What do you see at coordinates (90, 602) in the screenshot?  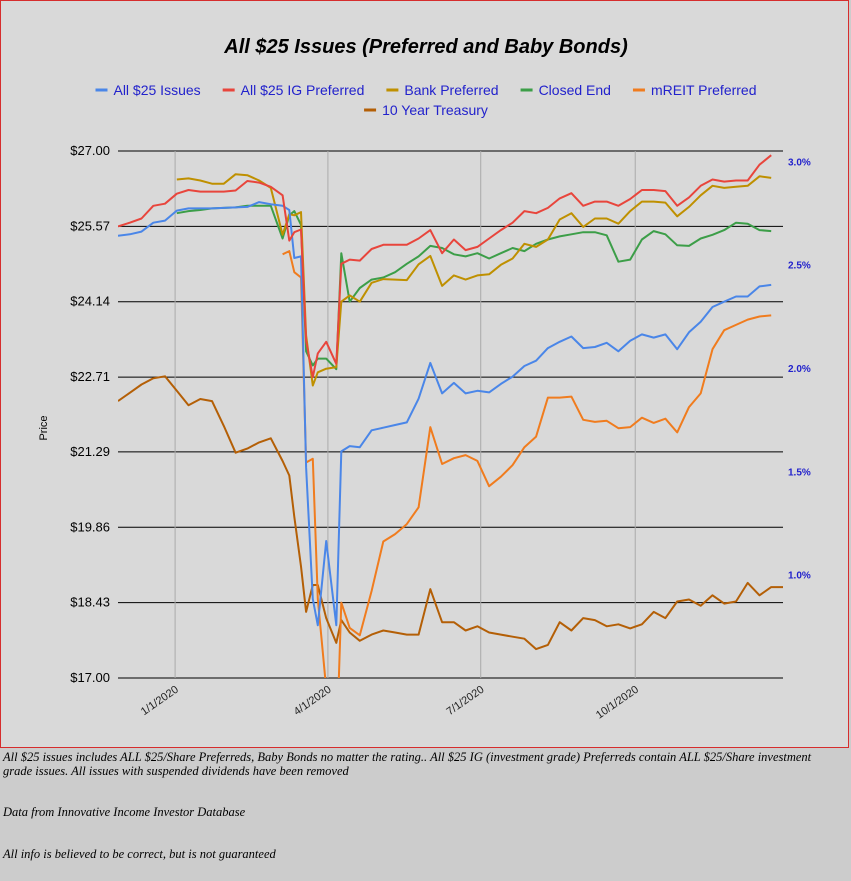 I see `y-tick-label: $18.43` at bounding box center [90, 602].